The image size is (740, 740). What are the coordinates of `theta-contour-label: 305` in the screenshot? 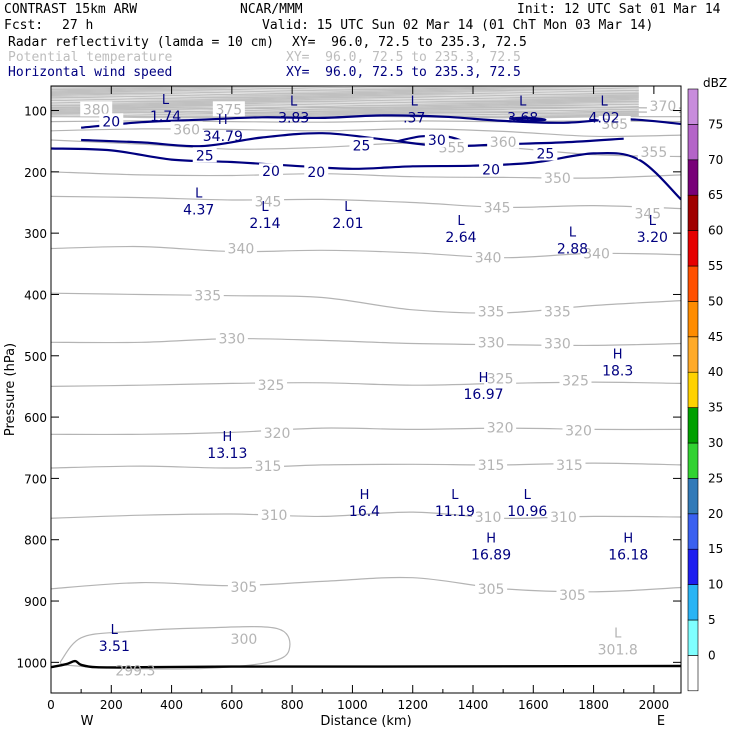 It's located at (572, 596).